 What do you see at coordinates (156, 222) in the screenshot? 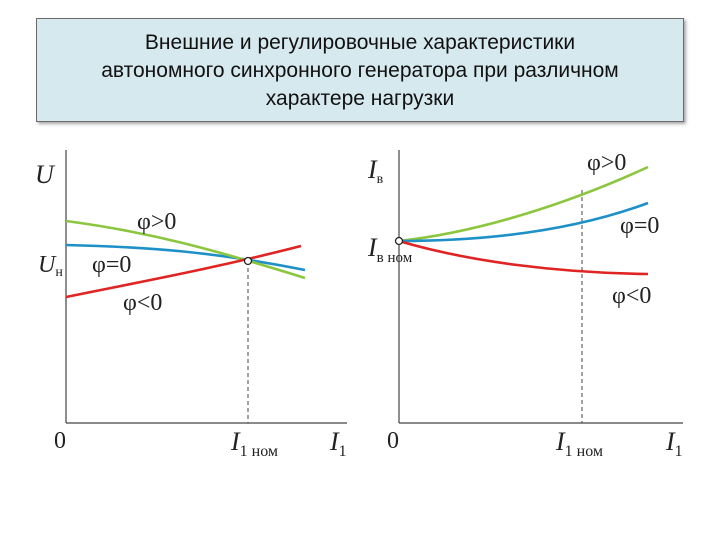
I see `left-label-phi-pos: φ>0` at bounding box center [156, 222].